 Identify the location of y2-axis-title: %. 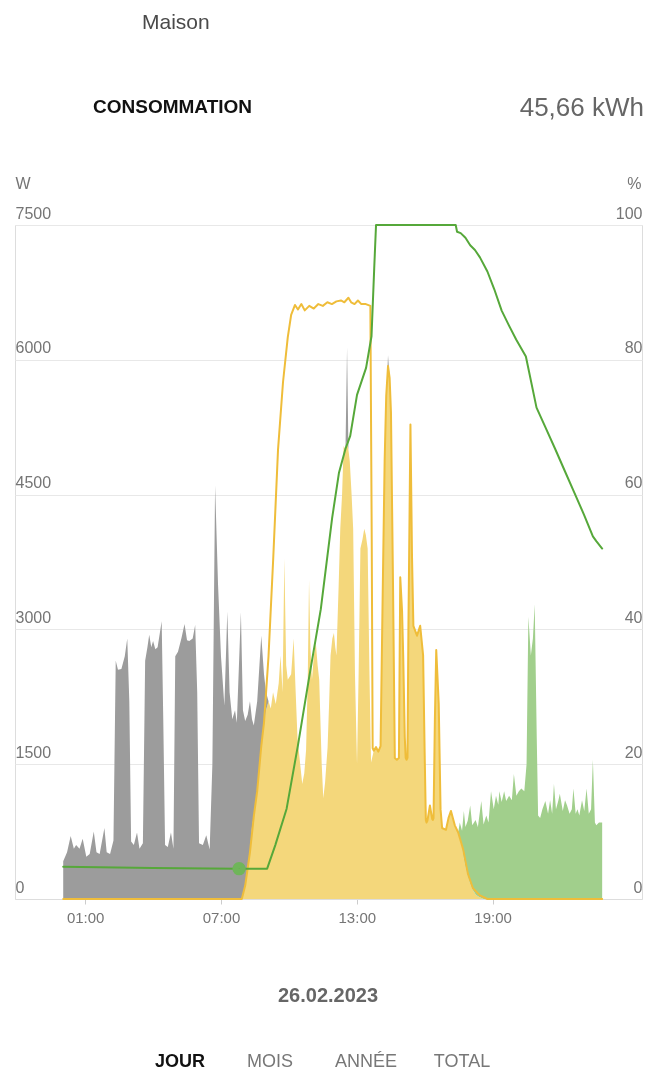
(634, 183).